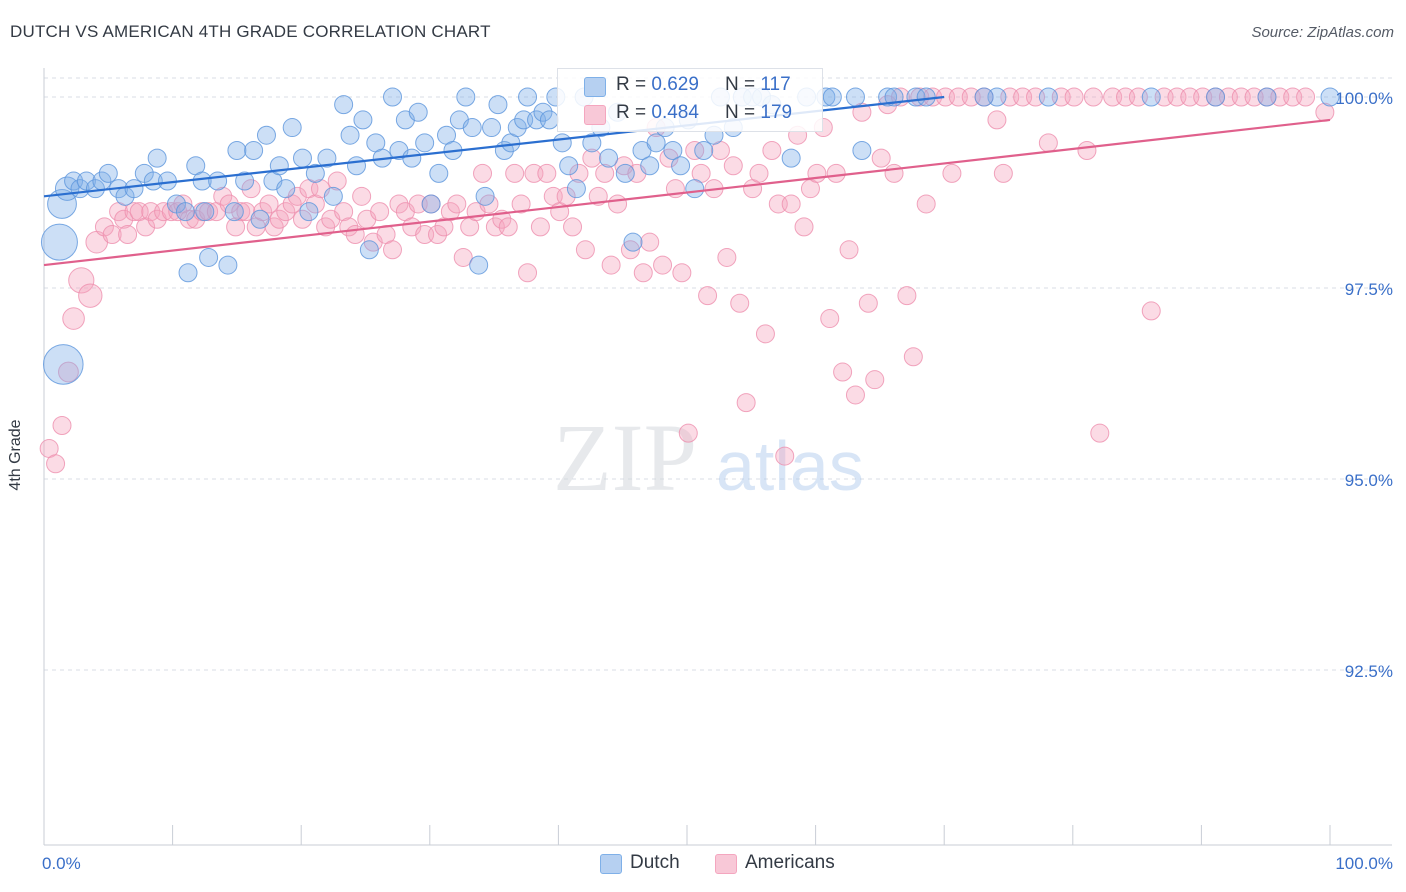 Image resolution: width=1406 pixels, height=892 pixels. What do you see at coordinates (625, 457) in the screenshot?
I see `watermark-zip: ZIP` at bounding box center [625, 457].